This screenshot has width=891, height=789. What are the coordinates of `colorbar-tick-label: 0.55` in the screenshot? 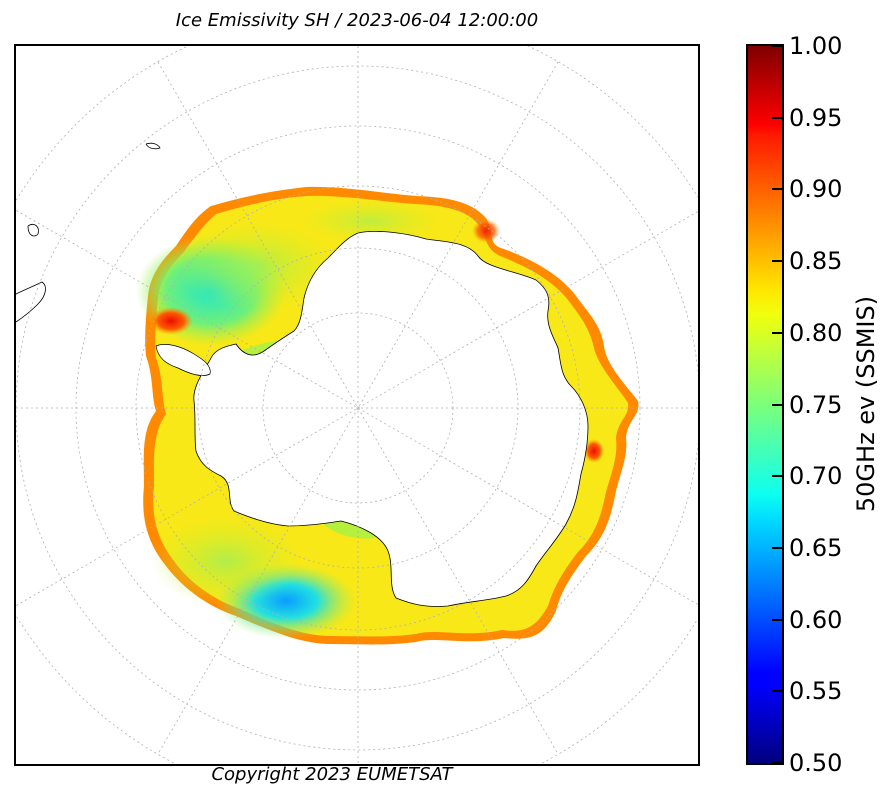 It's located at (816, 691).